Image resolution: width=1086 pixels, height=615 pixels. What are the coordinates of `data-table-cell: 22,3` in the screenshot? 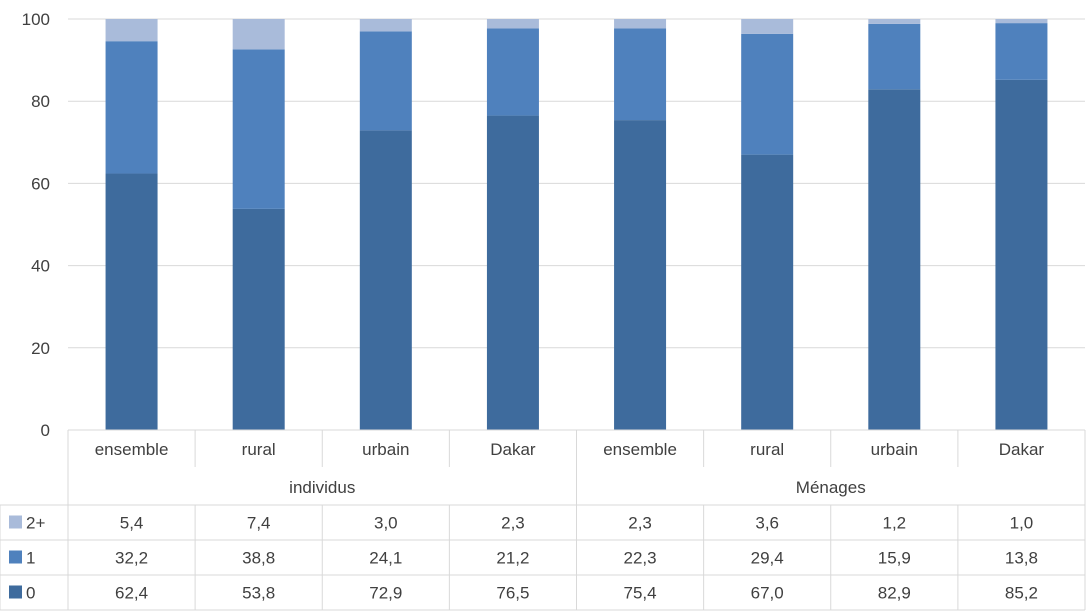 It's located at (640, 558).